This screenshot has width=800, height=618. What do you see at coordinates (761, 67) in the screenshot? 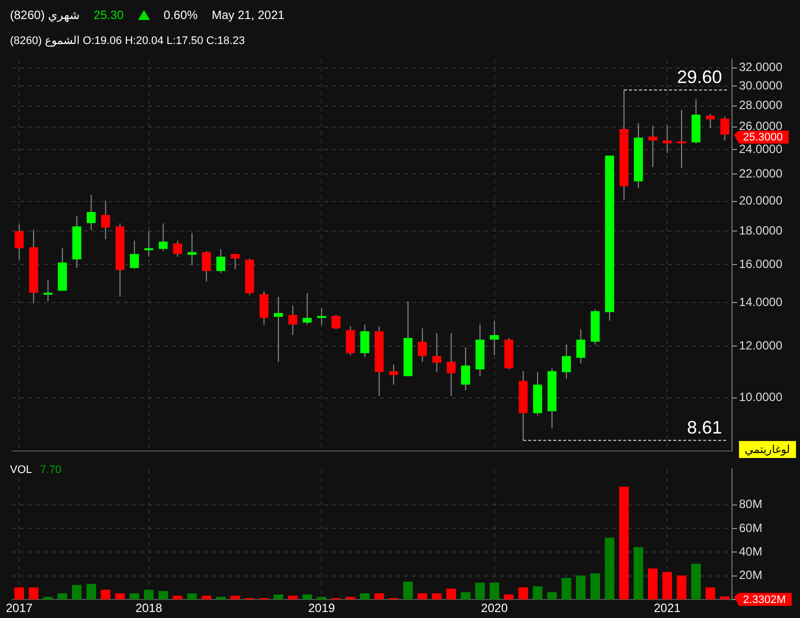
I see `y-tick-label: 32.0000` at bounding box center [761, 67].